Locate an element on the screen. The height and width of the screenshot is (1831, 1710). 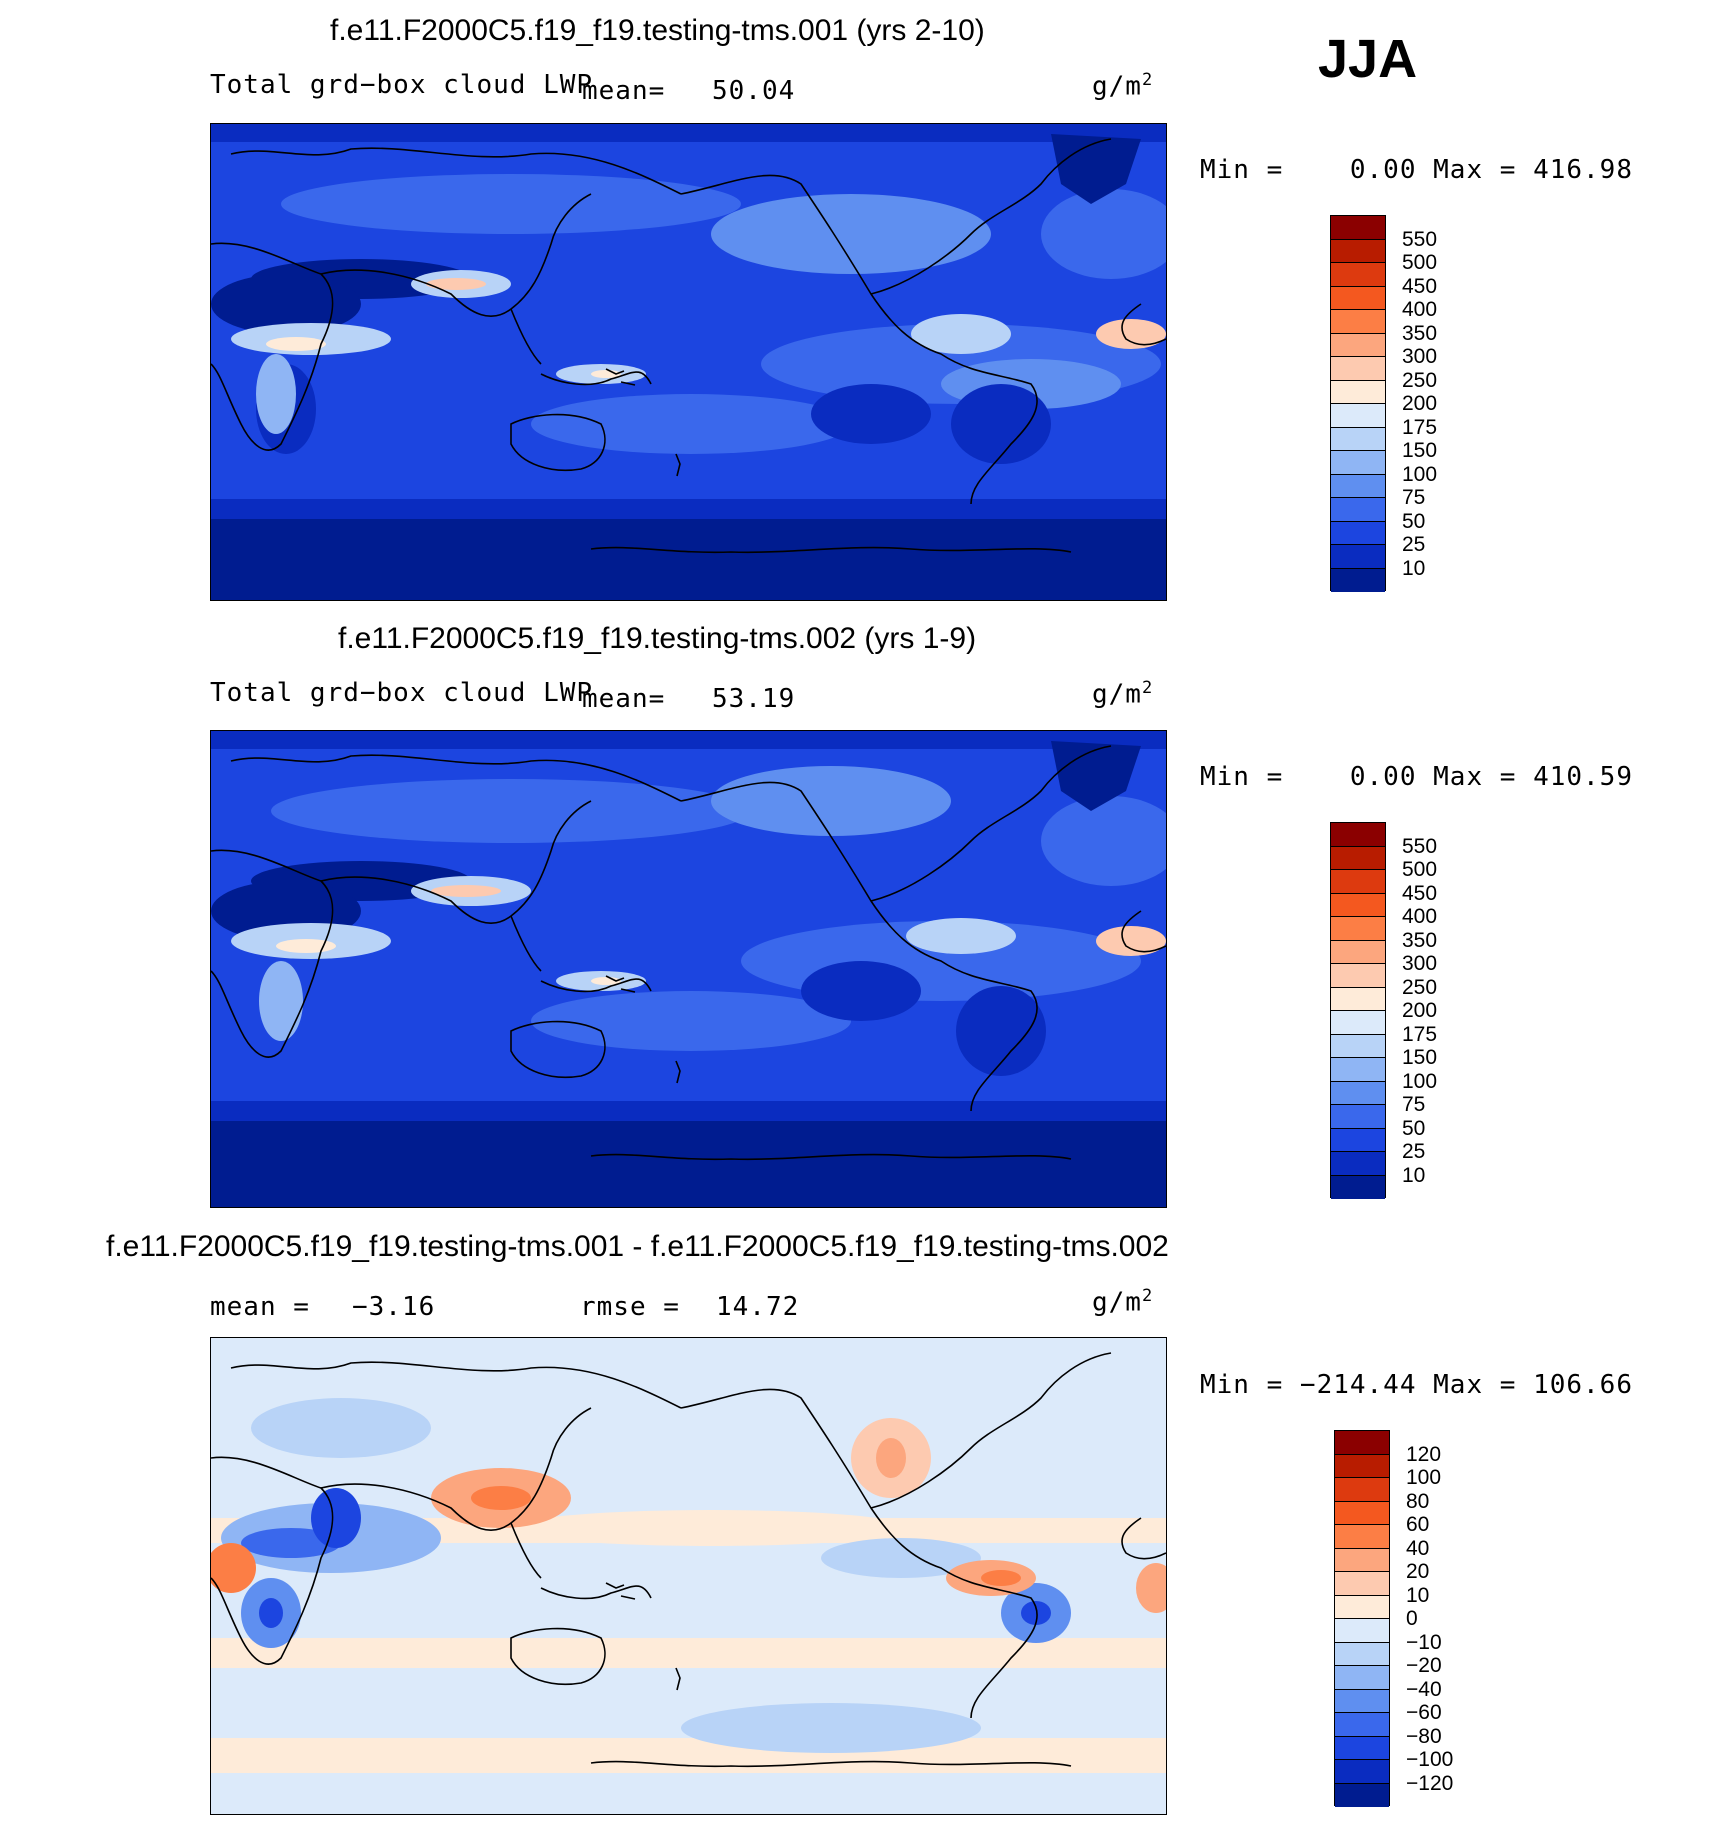
colorbar-tick-label: 400 is located at coordinates (1420, 309).